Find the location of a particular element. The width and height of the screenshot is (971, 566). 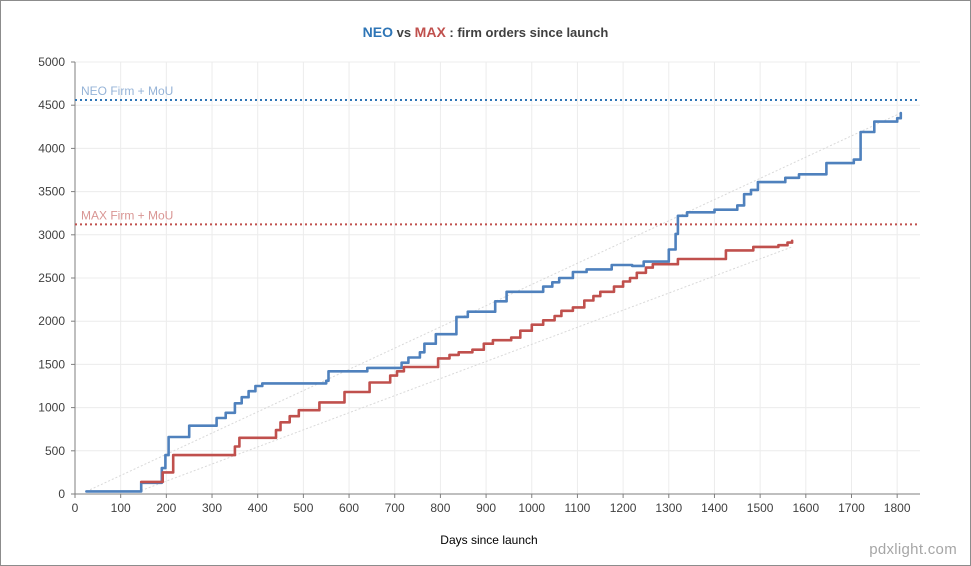

x-tick-label: 900 is located at coordinates (486, 508).